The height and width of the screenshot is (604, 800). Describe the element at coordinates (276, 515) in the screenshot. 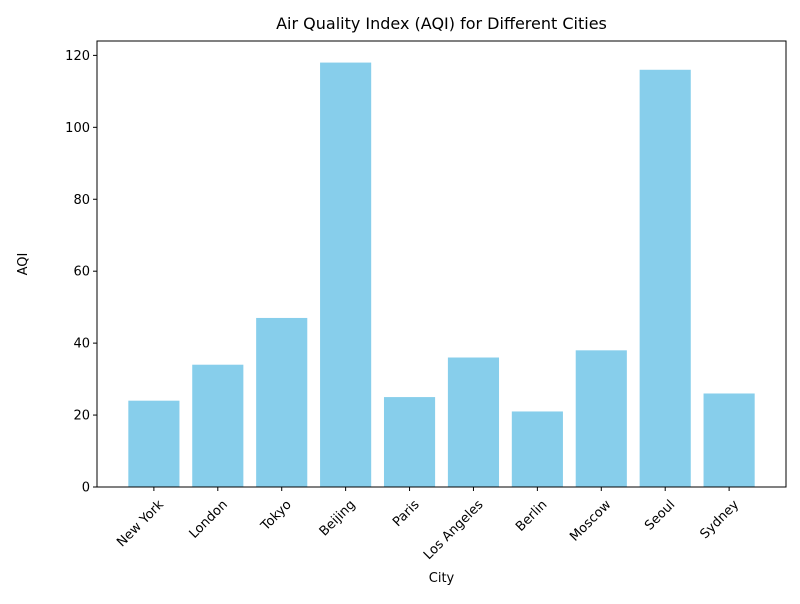

I see `x-tick-label: Tokyo` at that location.